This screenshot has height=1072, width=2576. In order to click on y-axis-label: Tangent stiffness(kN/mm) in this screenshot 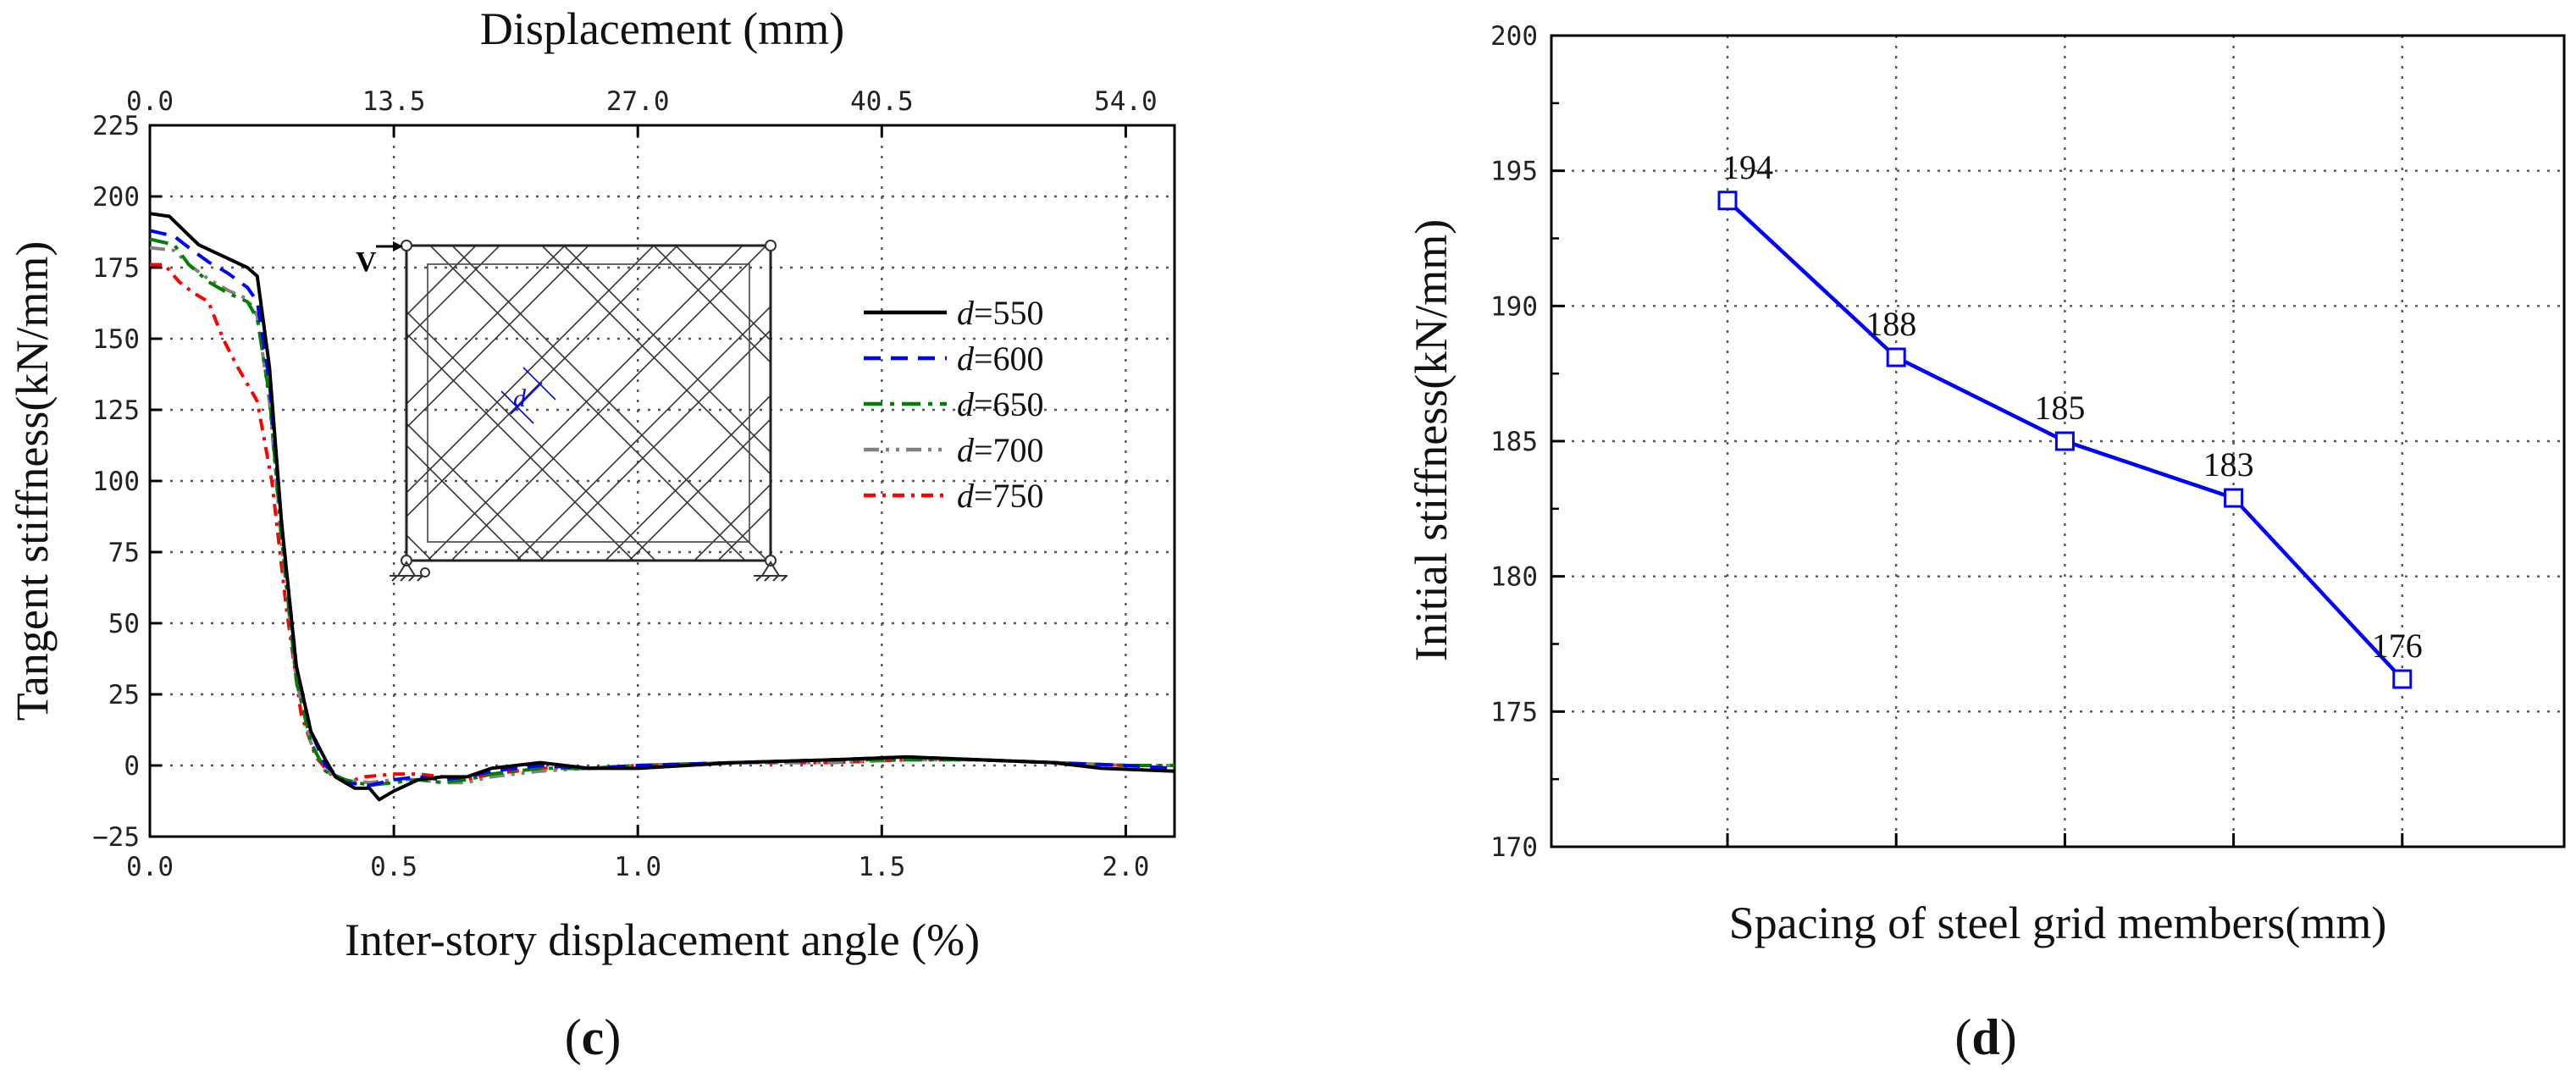, I will do `click(32, 481)`.